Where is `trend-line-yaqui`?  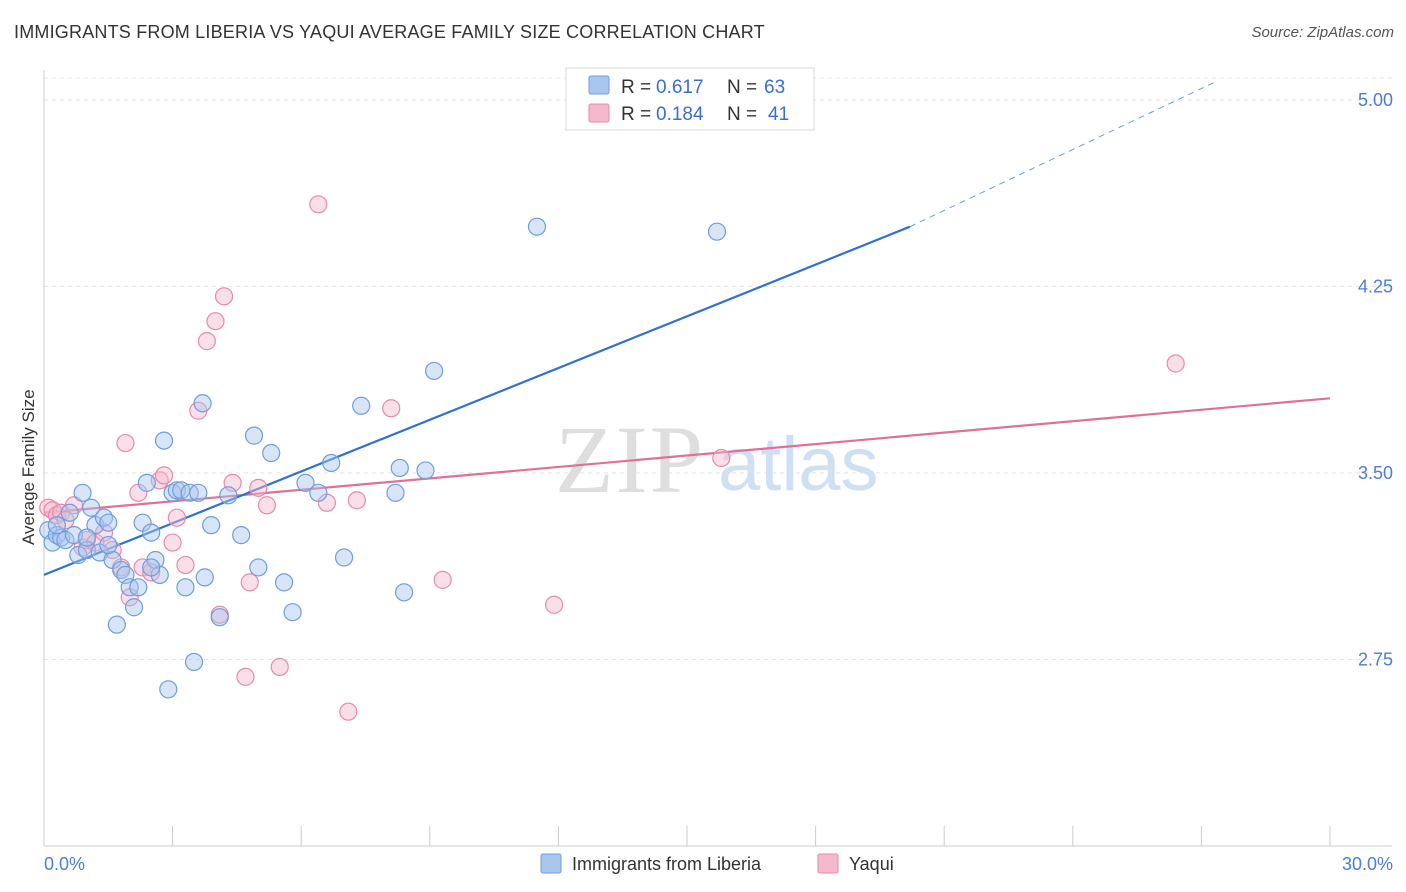 trend-line-yaqui is located at coordinates (687, 455).